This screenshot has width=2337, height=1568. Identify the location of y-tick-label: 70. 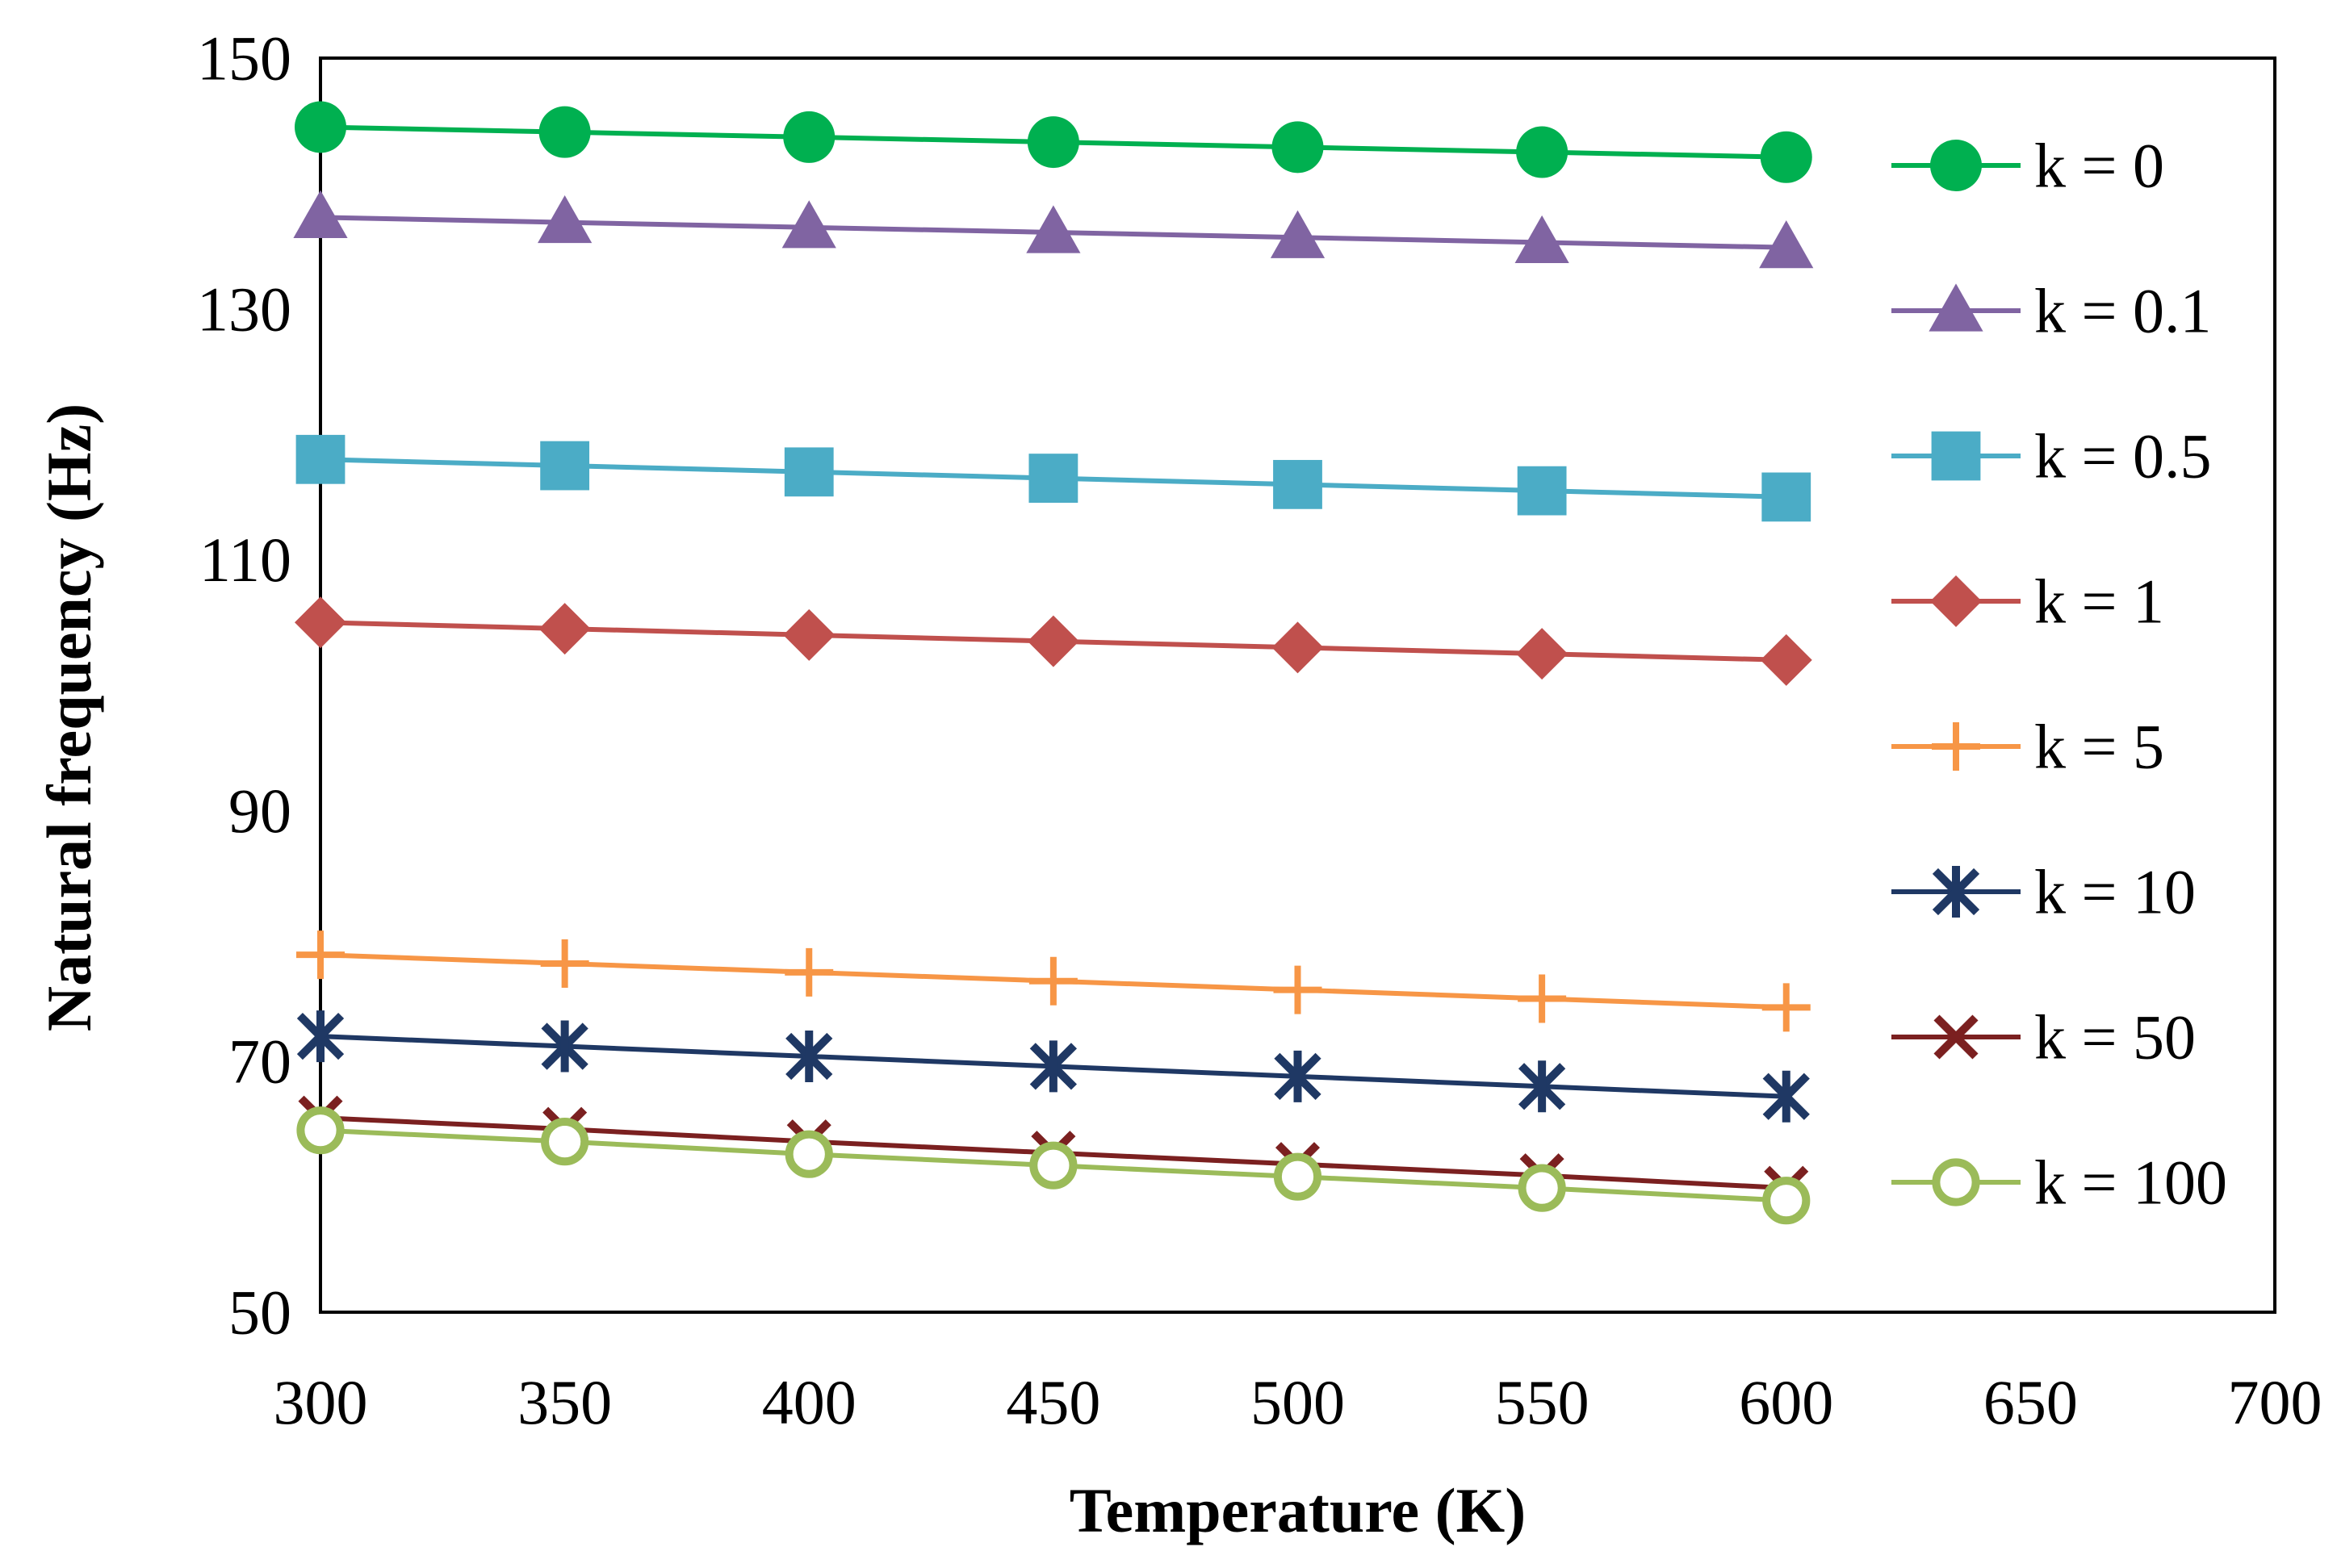
(259, 1062).